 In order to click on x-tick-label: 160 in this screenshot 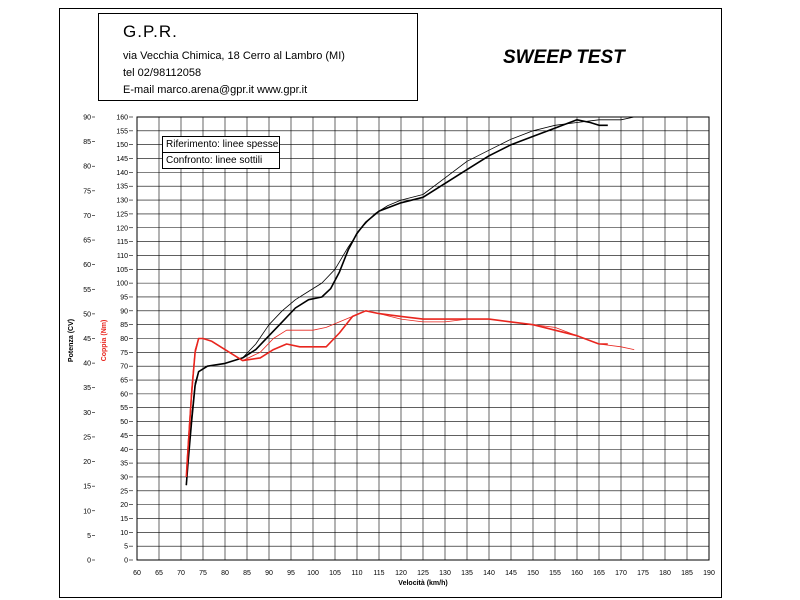, I will do `click(577, 573)`.